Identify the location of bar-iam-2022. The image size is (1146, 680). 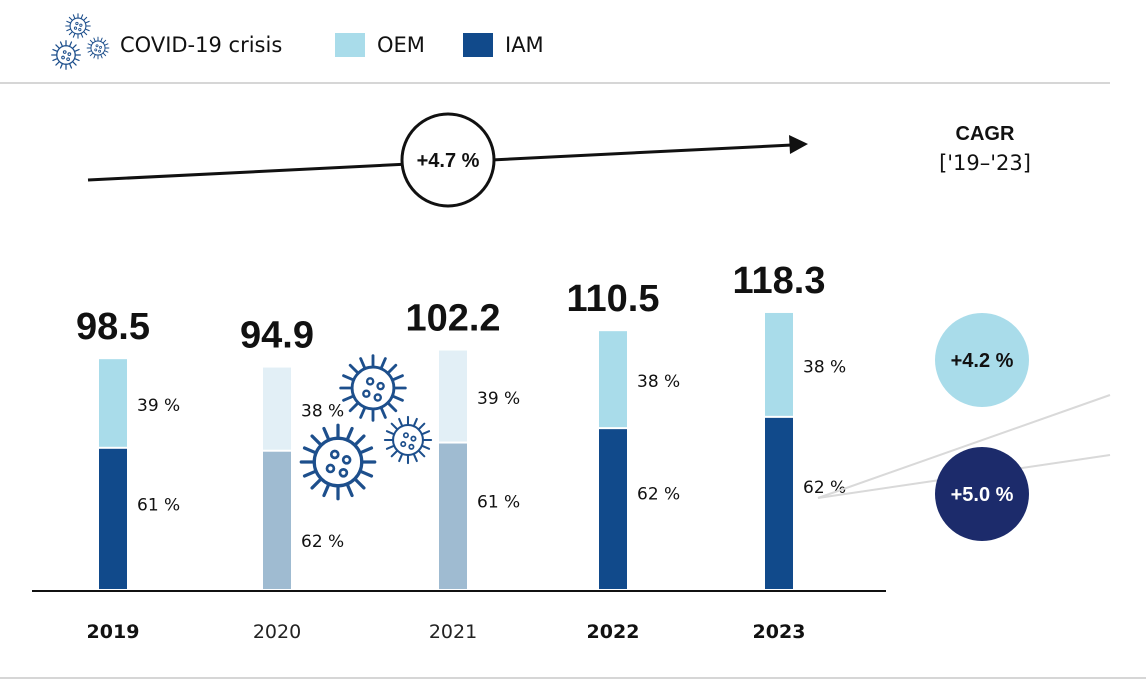
(613, 509).